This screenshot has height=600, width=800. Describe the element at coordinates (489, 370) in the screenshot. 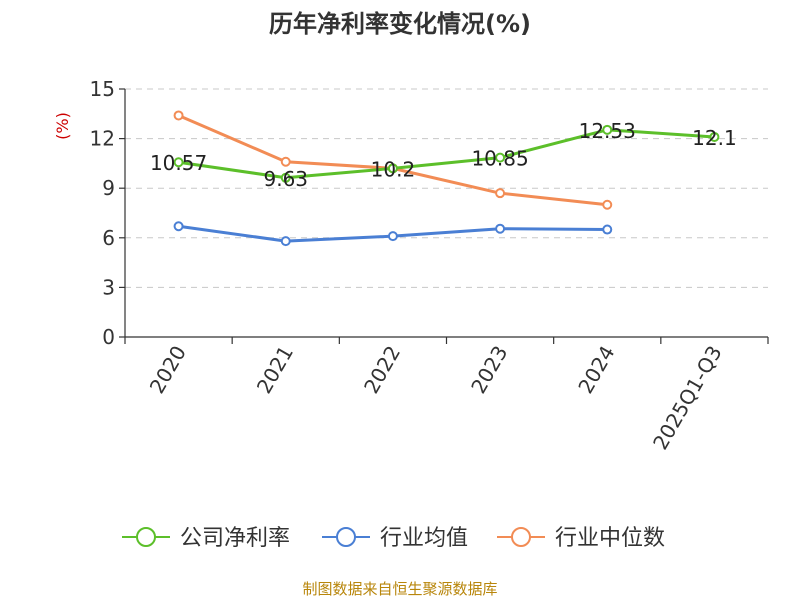

I see `x-tick-label: 2023` at that location.